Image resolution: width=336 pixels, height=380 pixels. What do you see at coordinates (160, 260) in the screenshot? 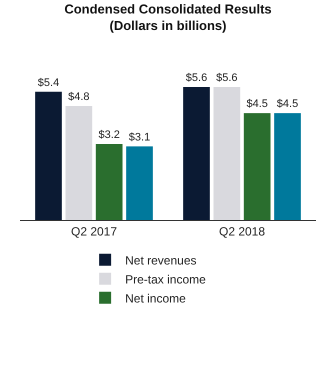
I see `legend-label: Net revenues` at bounding box center [160, 260].